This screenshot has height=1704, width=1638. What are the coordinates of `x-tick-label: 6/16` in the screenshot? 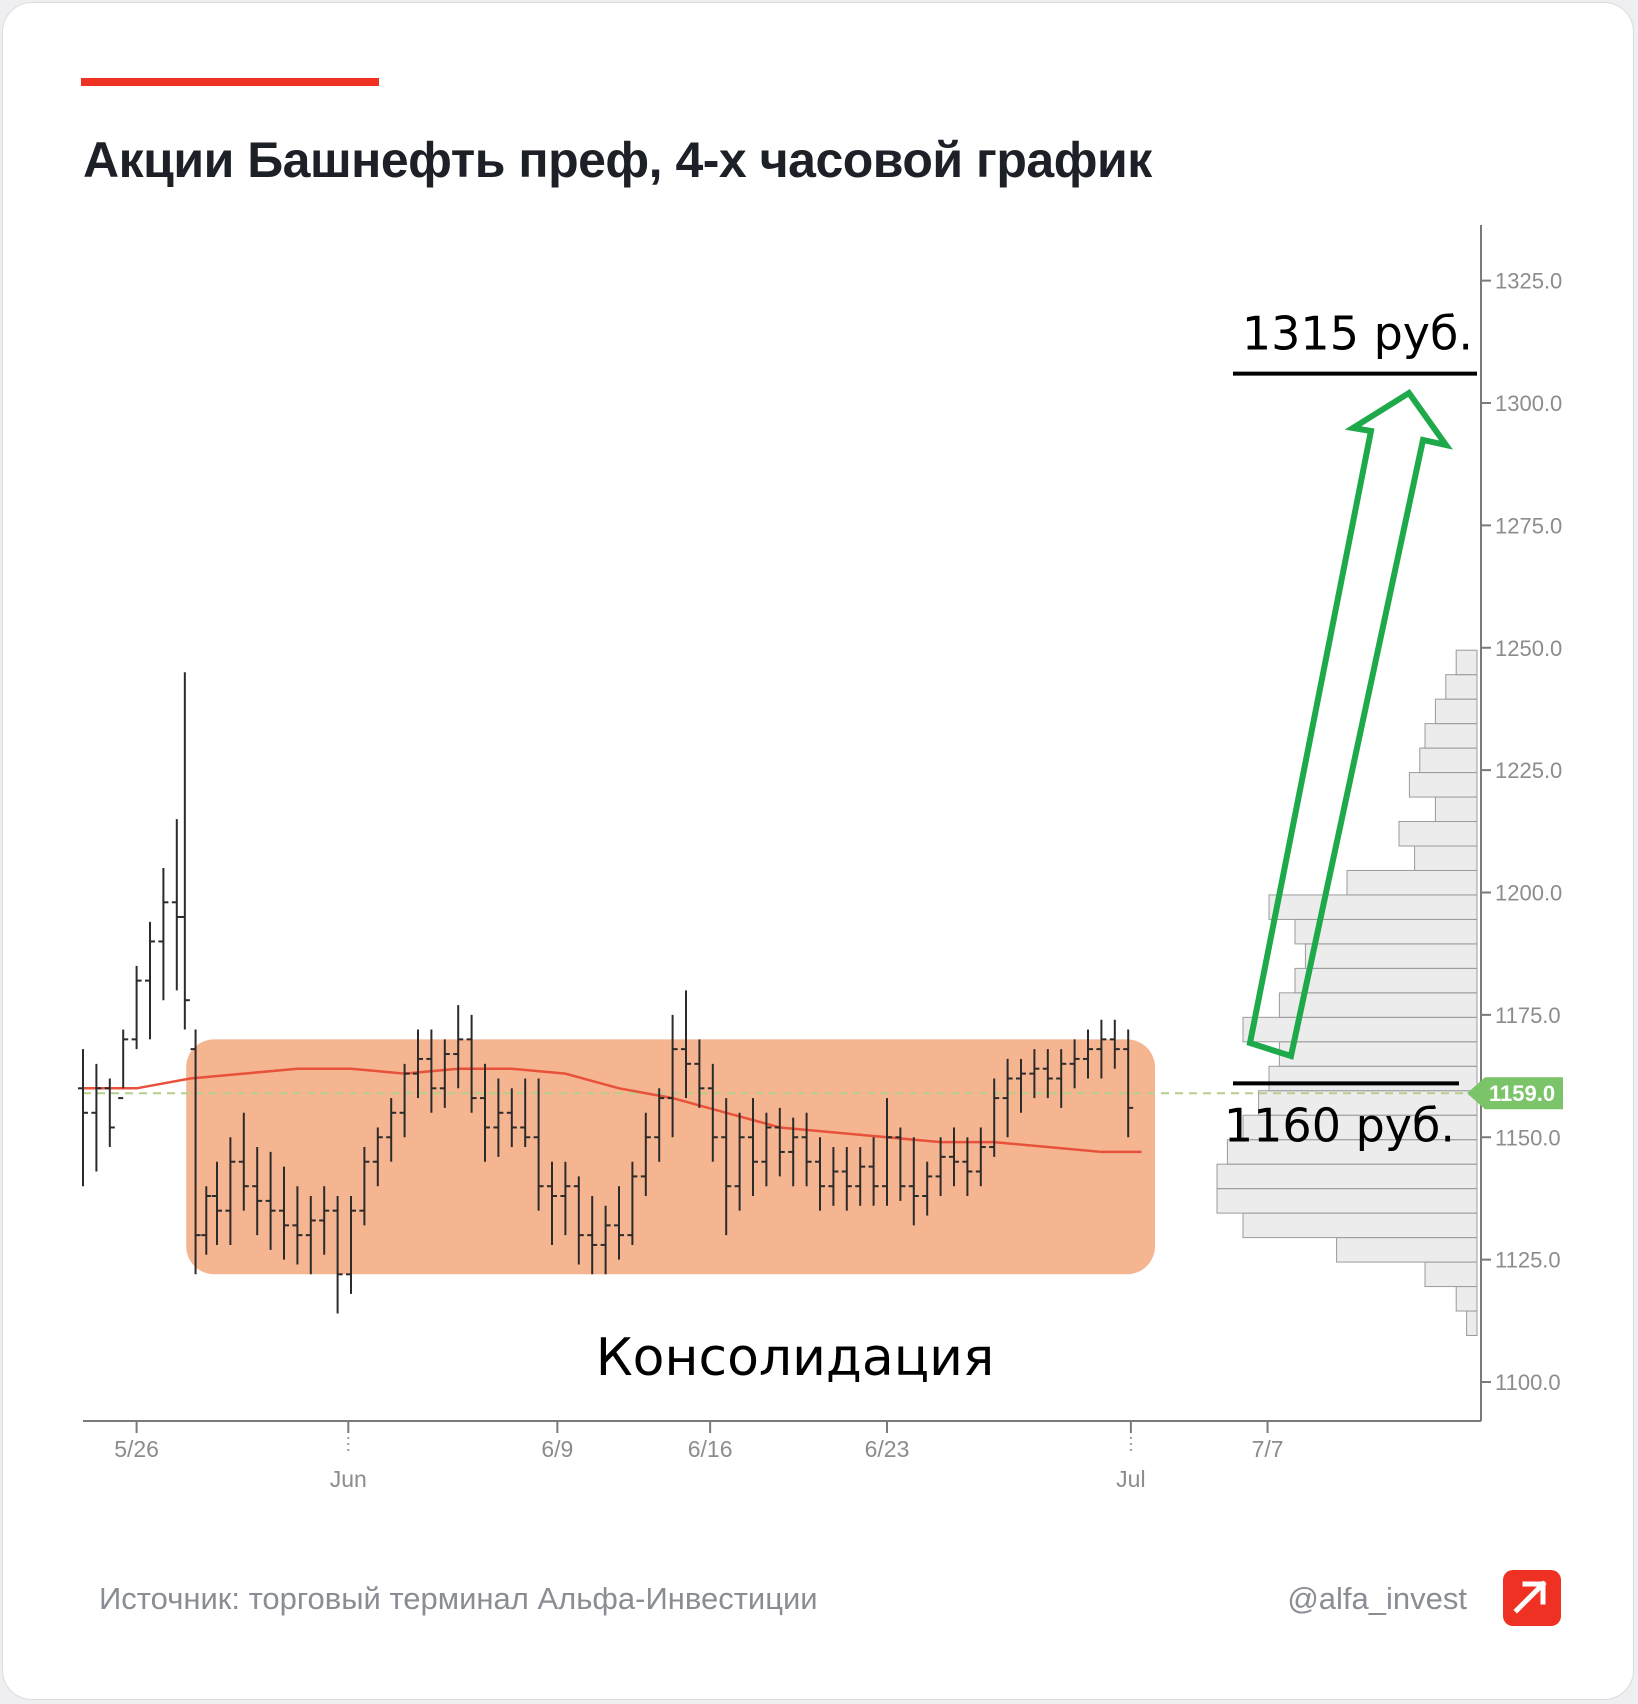 It's located at (710, 1449).